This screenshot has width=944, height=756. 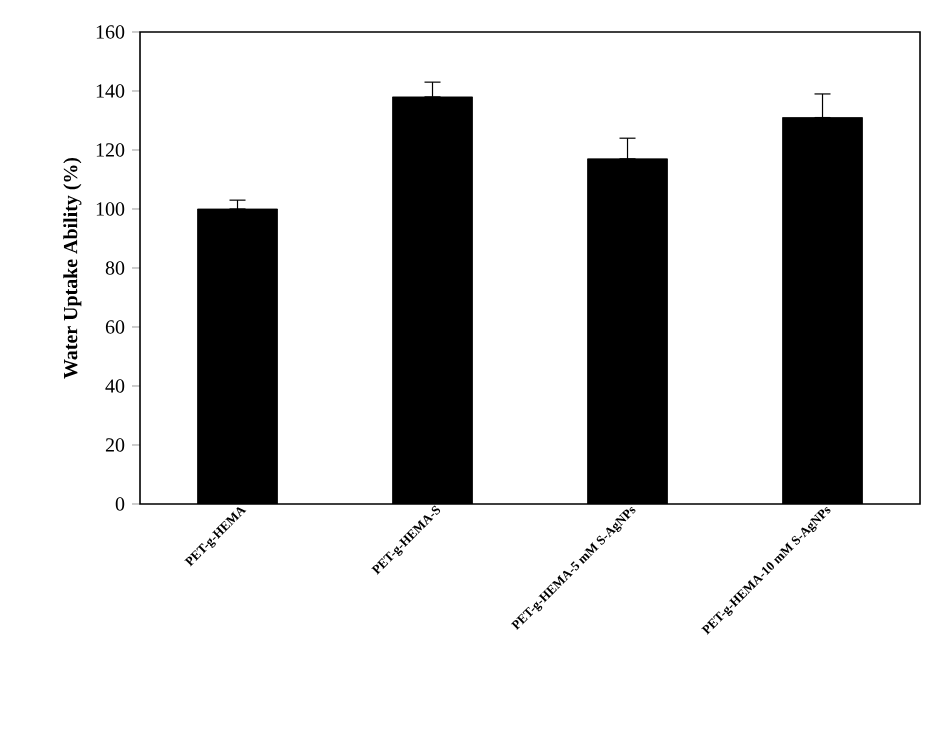 What do you see at coordinates (115, 445) in the screenshot?
I see `y-tick-label: 20` at bounding box center [115, 445].